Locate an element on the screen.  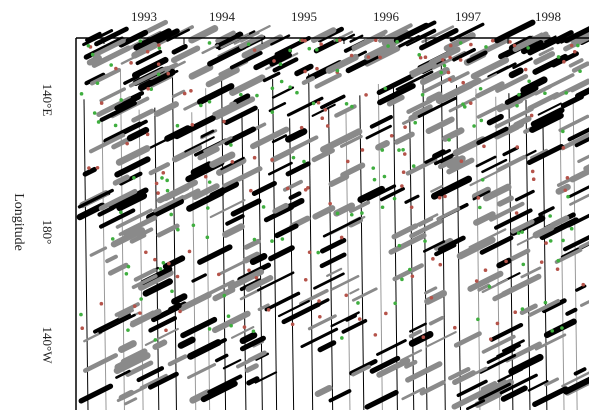
y-label: 140°E is located at coordinates (47, 100).